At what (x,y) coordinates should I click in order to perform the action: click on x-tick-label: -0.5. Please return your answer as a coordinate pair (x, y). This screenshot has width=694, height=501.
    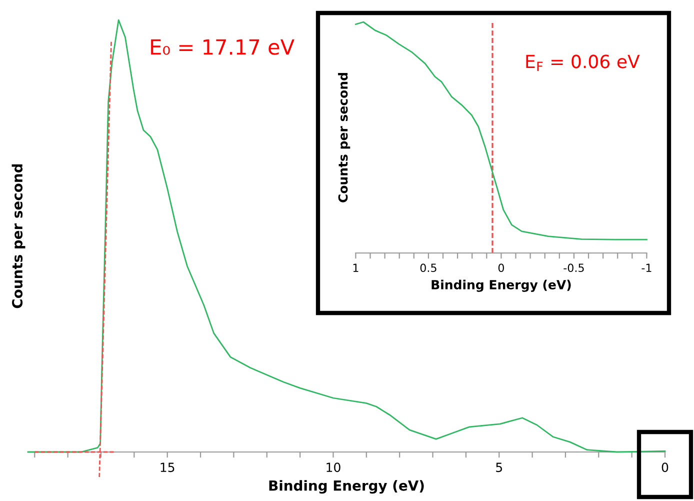
    Looking at the image, I should click on (574, 268).